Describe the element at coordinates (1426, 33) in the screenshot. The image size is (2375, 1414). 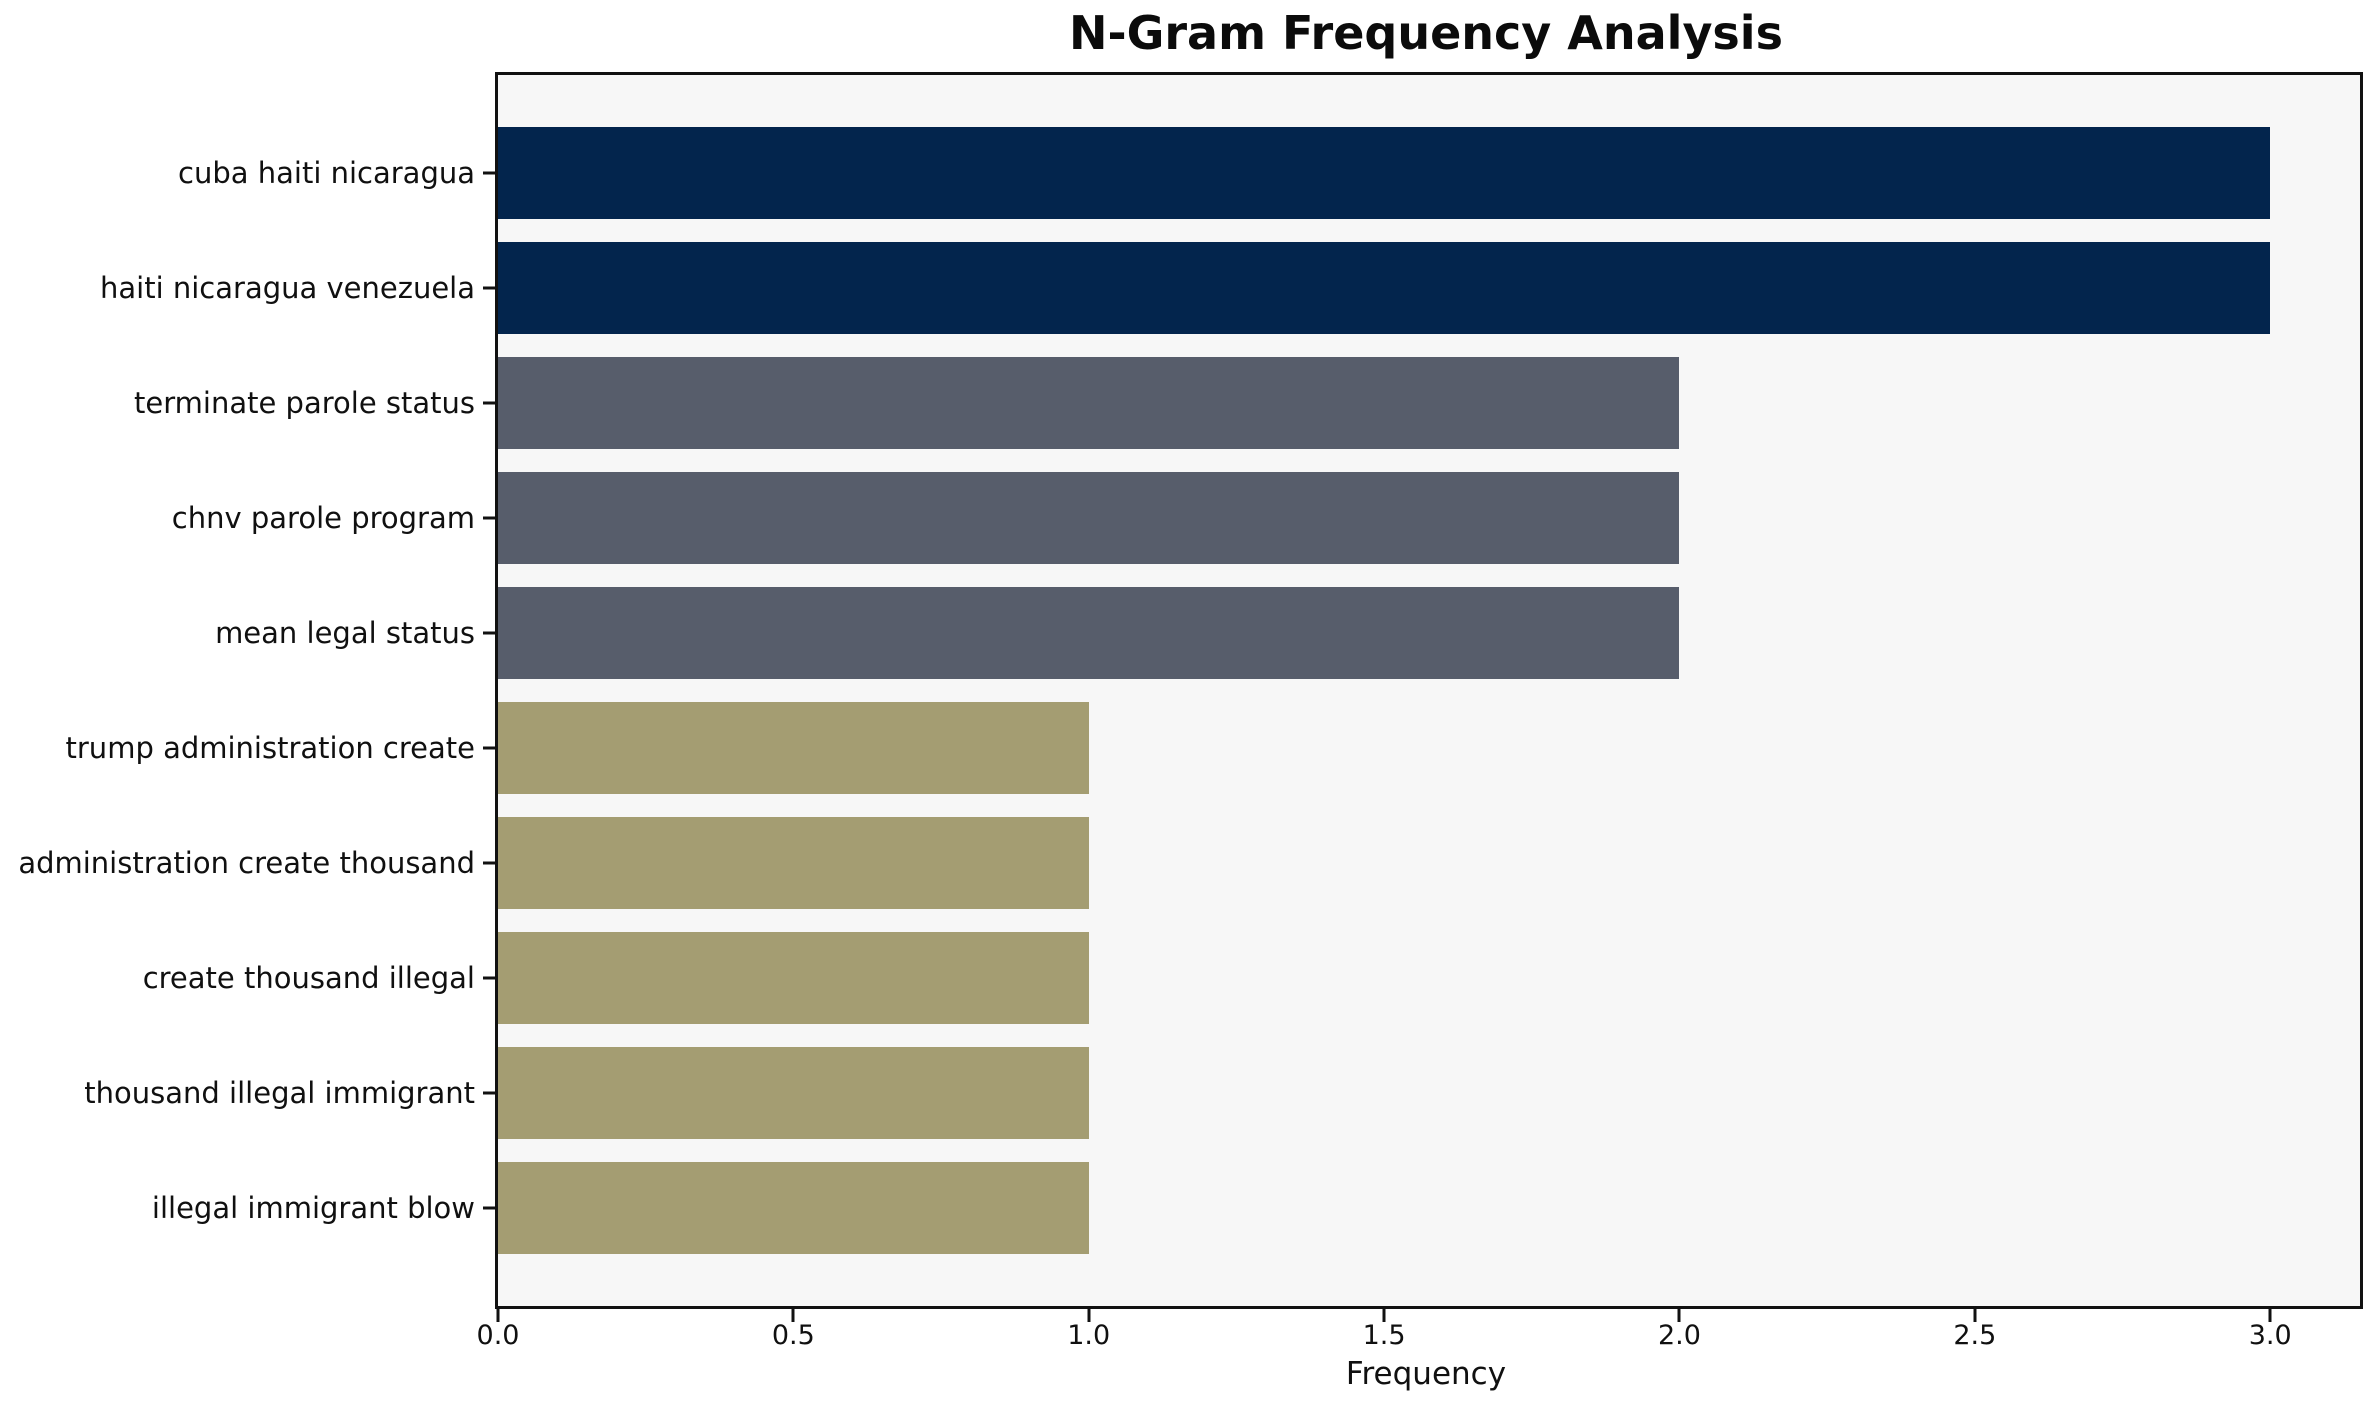
I see `chart-title: N-Gram Frequency Analysis` at that location.